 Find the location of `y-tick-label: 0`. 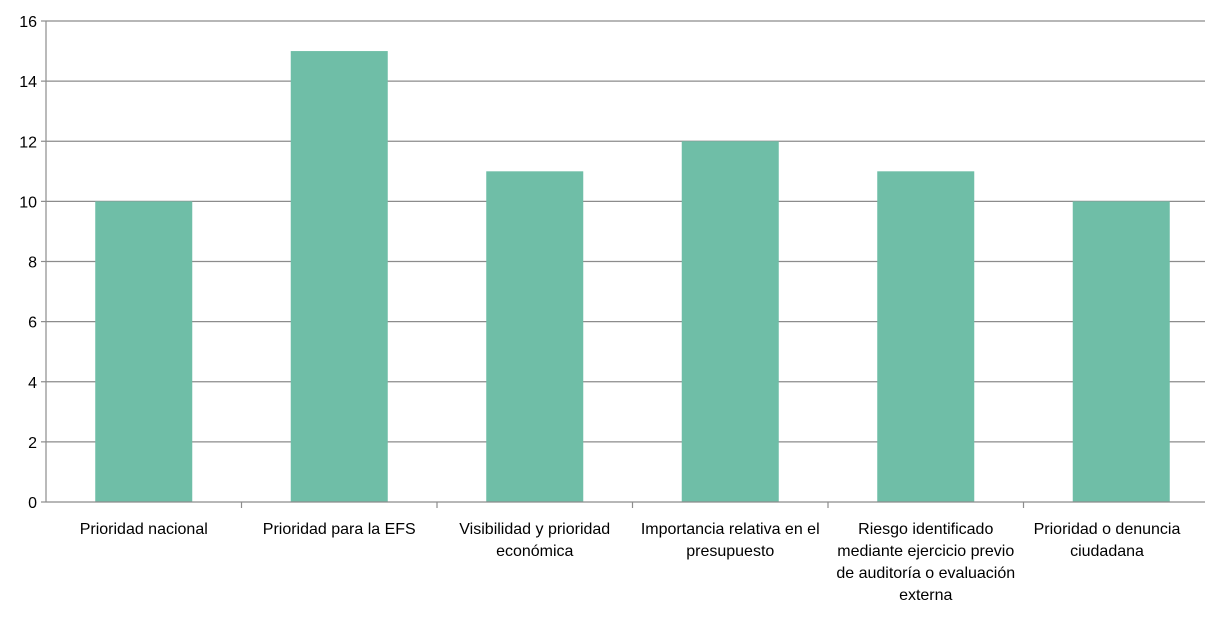

y-tick-label: 0 is located at coordinates (32, 503).